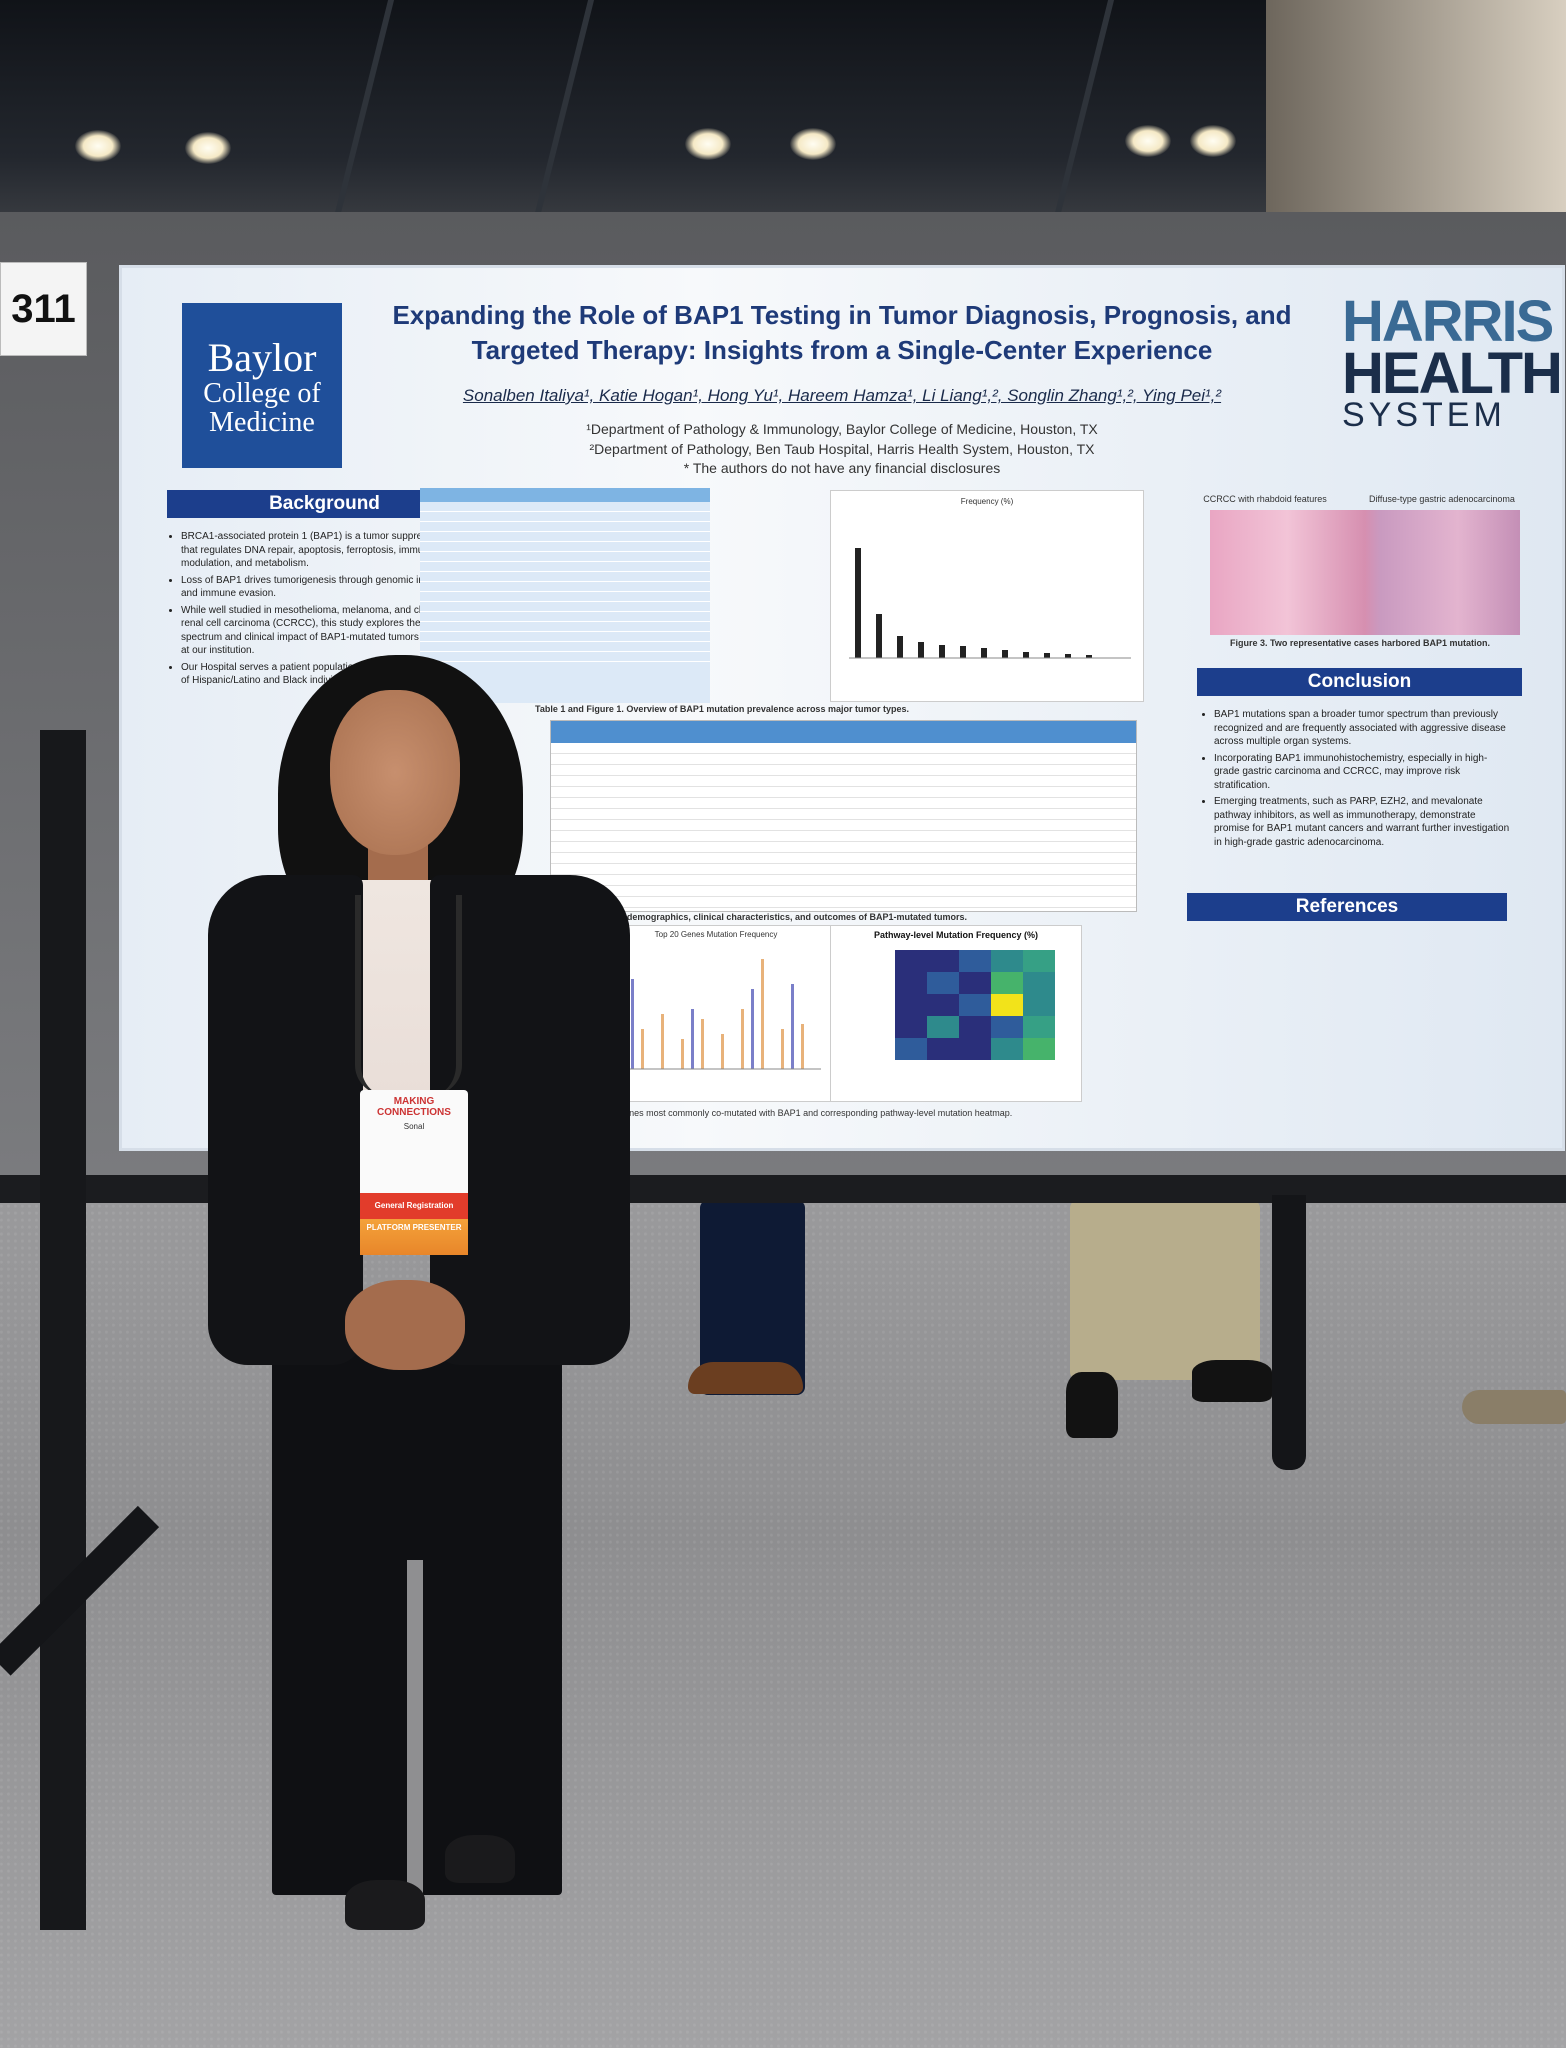 The height and width of the screenshot is (2048, 1566). What do you see at coordinates (1347, 907) in the screenshot?
I see `section-heading-references: References` at bounding box center [1347, 907].